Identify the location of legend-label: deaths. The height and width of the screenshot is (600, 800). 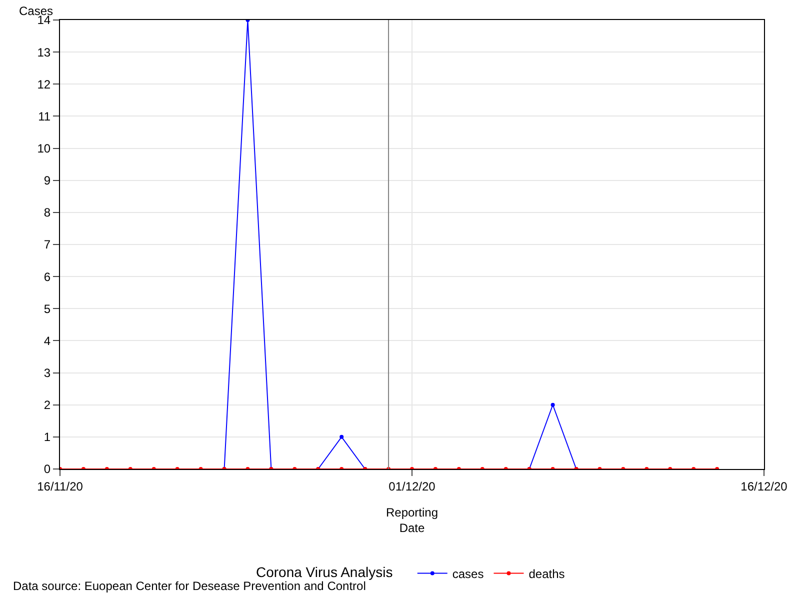
(546, 573).